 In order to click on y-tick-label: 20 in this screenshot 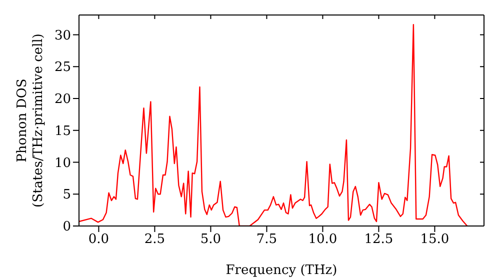, I will do `click(62, 100)`.